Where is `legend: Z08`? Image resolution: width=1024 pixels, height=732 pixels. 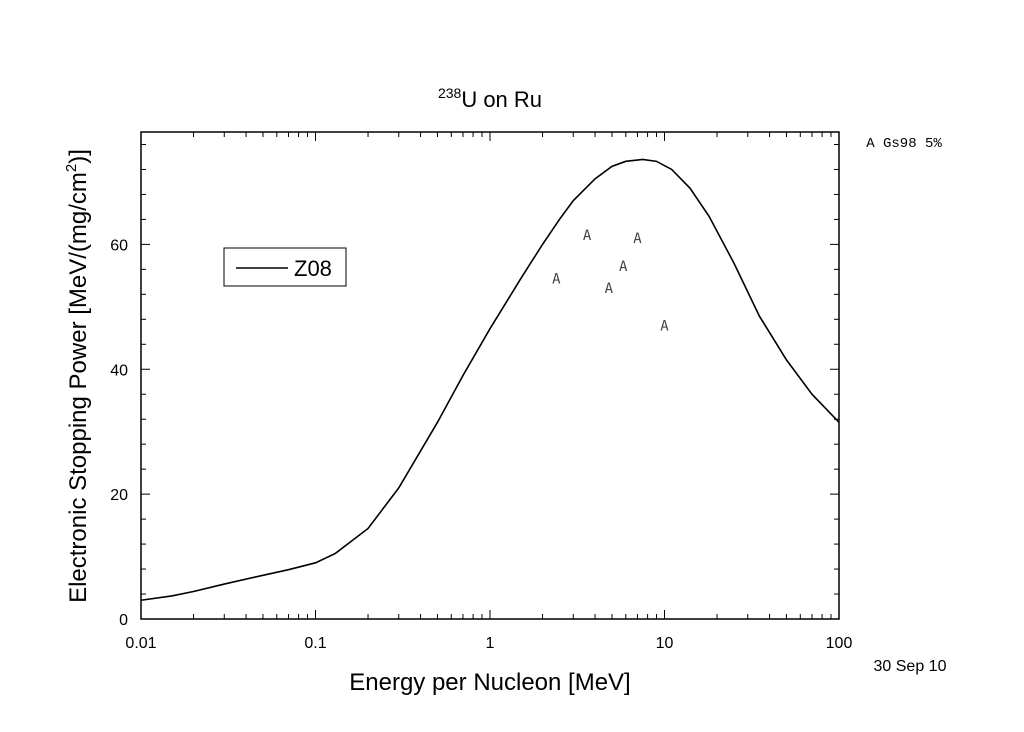 legend: Z08 is located at coordinates (285, 267).